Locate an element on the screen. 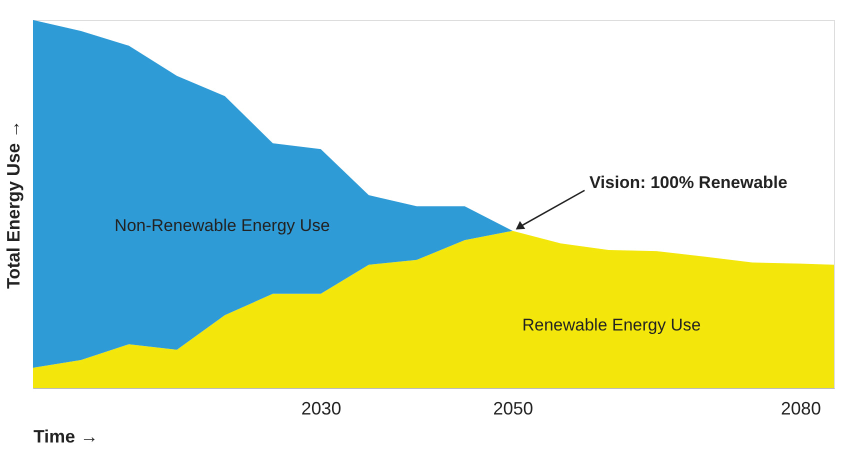 This screenshot has height=451, width=842. x-tick-label: 2030 is located at coordinates (321, 408).